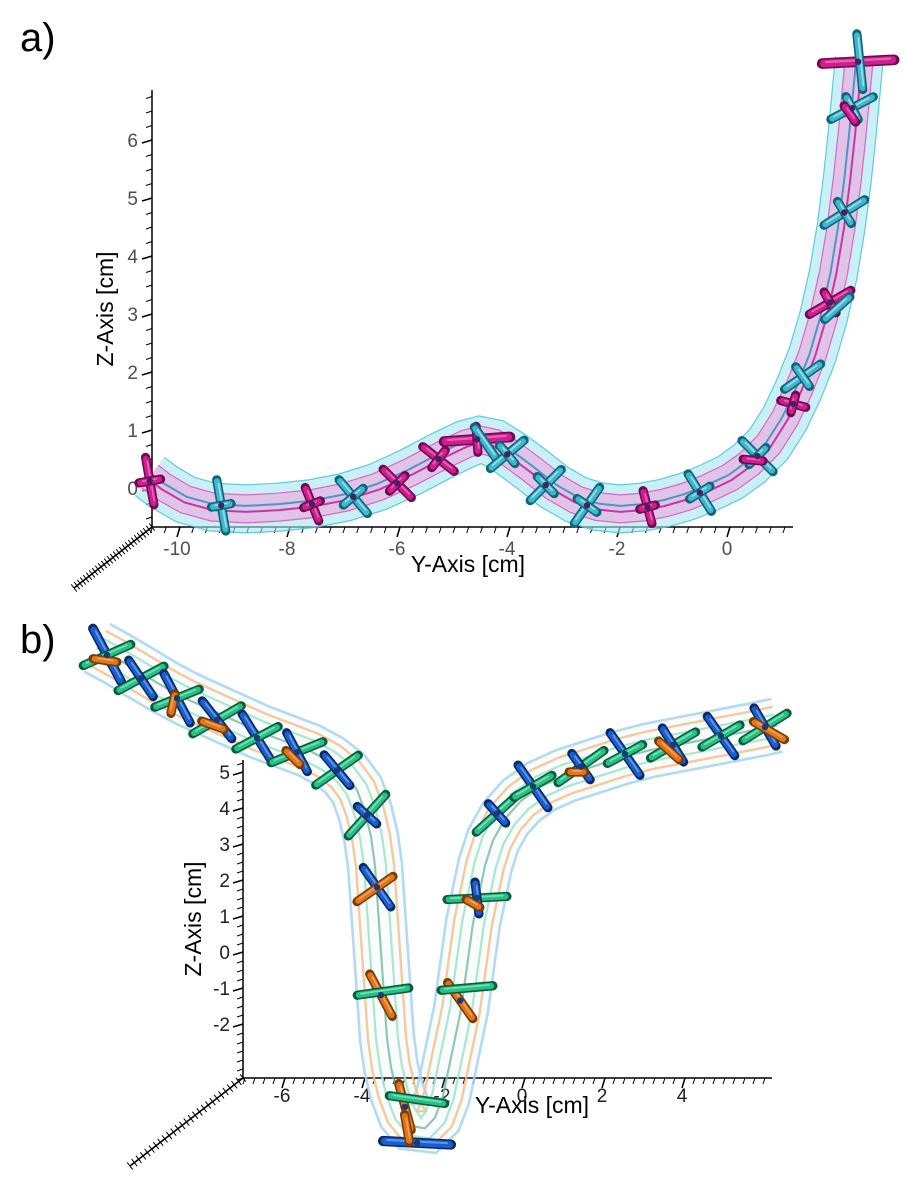 This screenshot has height=1200, width=904. What do you see at coordinates (38, 640) in the screenshot?
I see `panel-b-label: b)` at bounding box center [38, 640].